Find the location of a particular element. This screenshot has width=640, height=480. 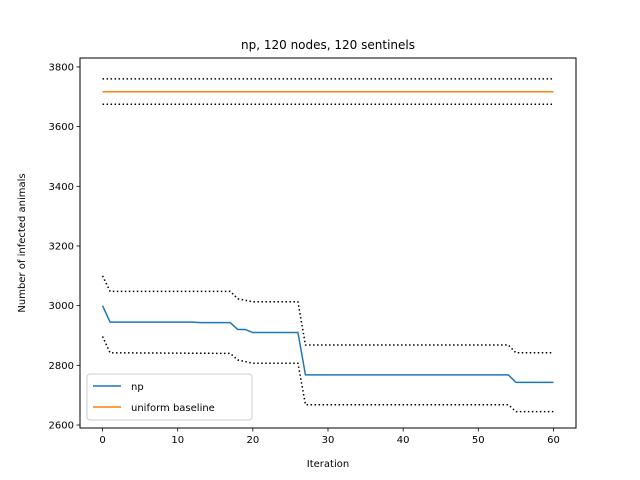

legend-label-uniform-baseline: uniform baseline is located at coordinates (173, 408).